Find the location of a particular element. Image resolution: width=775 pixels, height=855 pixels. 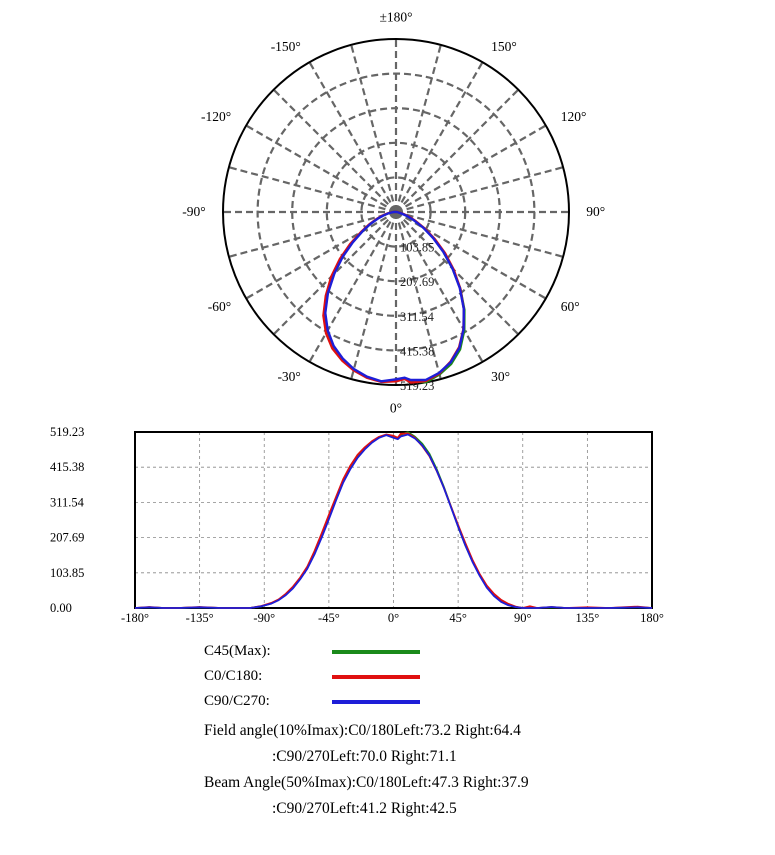

legend-item-c45: C45(Max): is located at coordinates (434, 652).